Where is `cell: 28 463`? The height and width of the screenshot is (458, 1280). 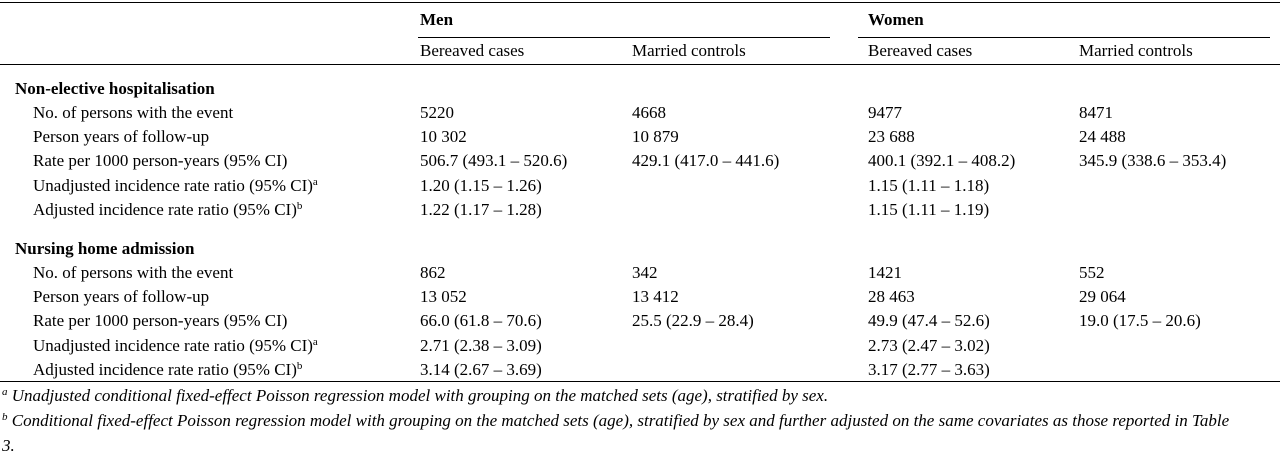
cell: 28 463 is located at coordinates (891, 296).